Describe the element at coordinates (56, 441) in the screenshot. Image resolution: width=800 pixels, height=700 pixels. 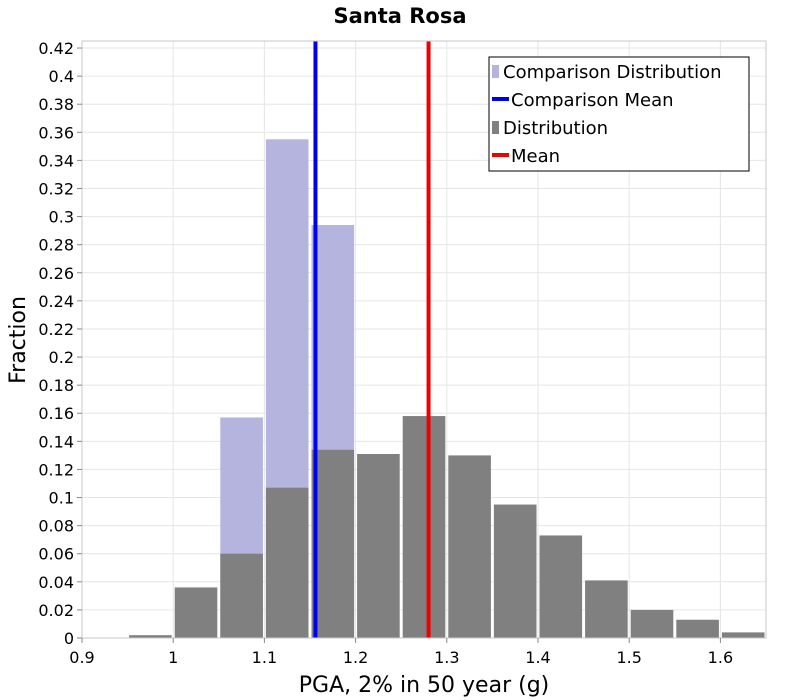
I see `y-tick-label: 0.14` at that location.